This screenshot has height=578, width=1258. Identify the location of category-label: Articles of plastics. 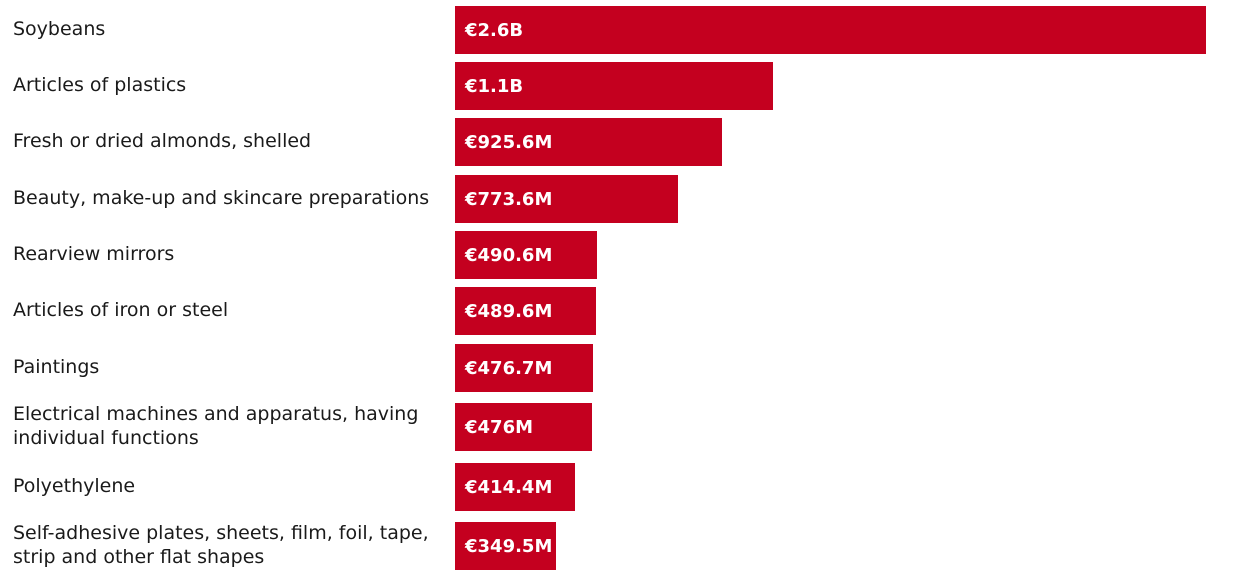
(100, 85).